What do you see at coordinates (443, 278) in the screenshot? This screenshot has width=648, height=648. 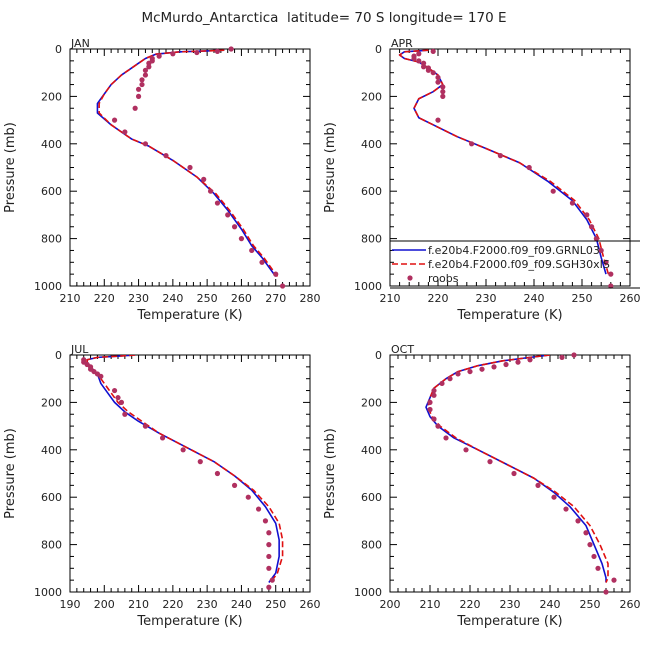 I see `legend-label: roobs` at bounding box center [443, 278].